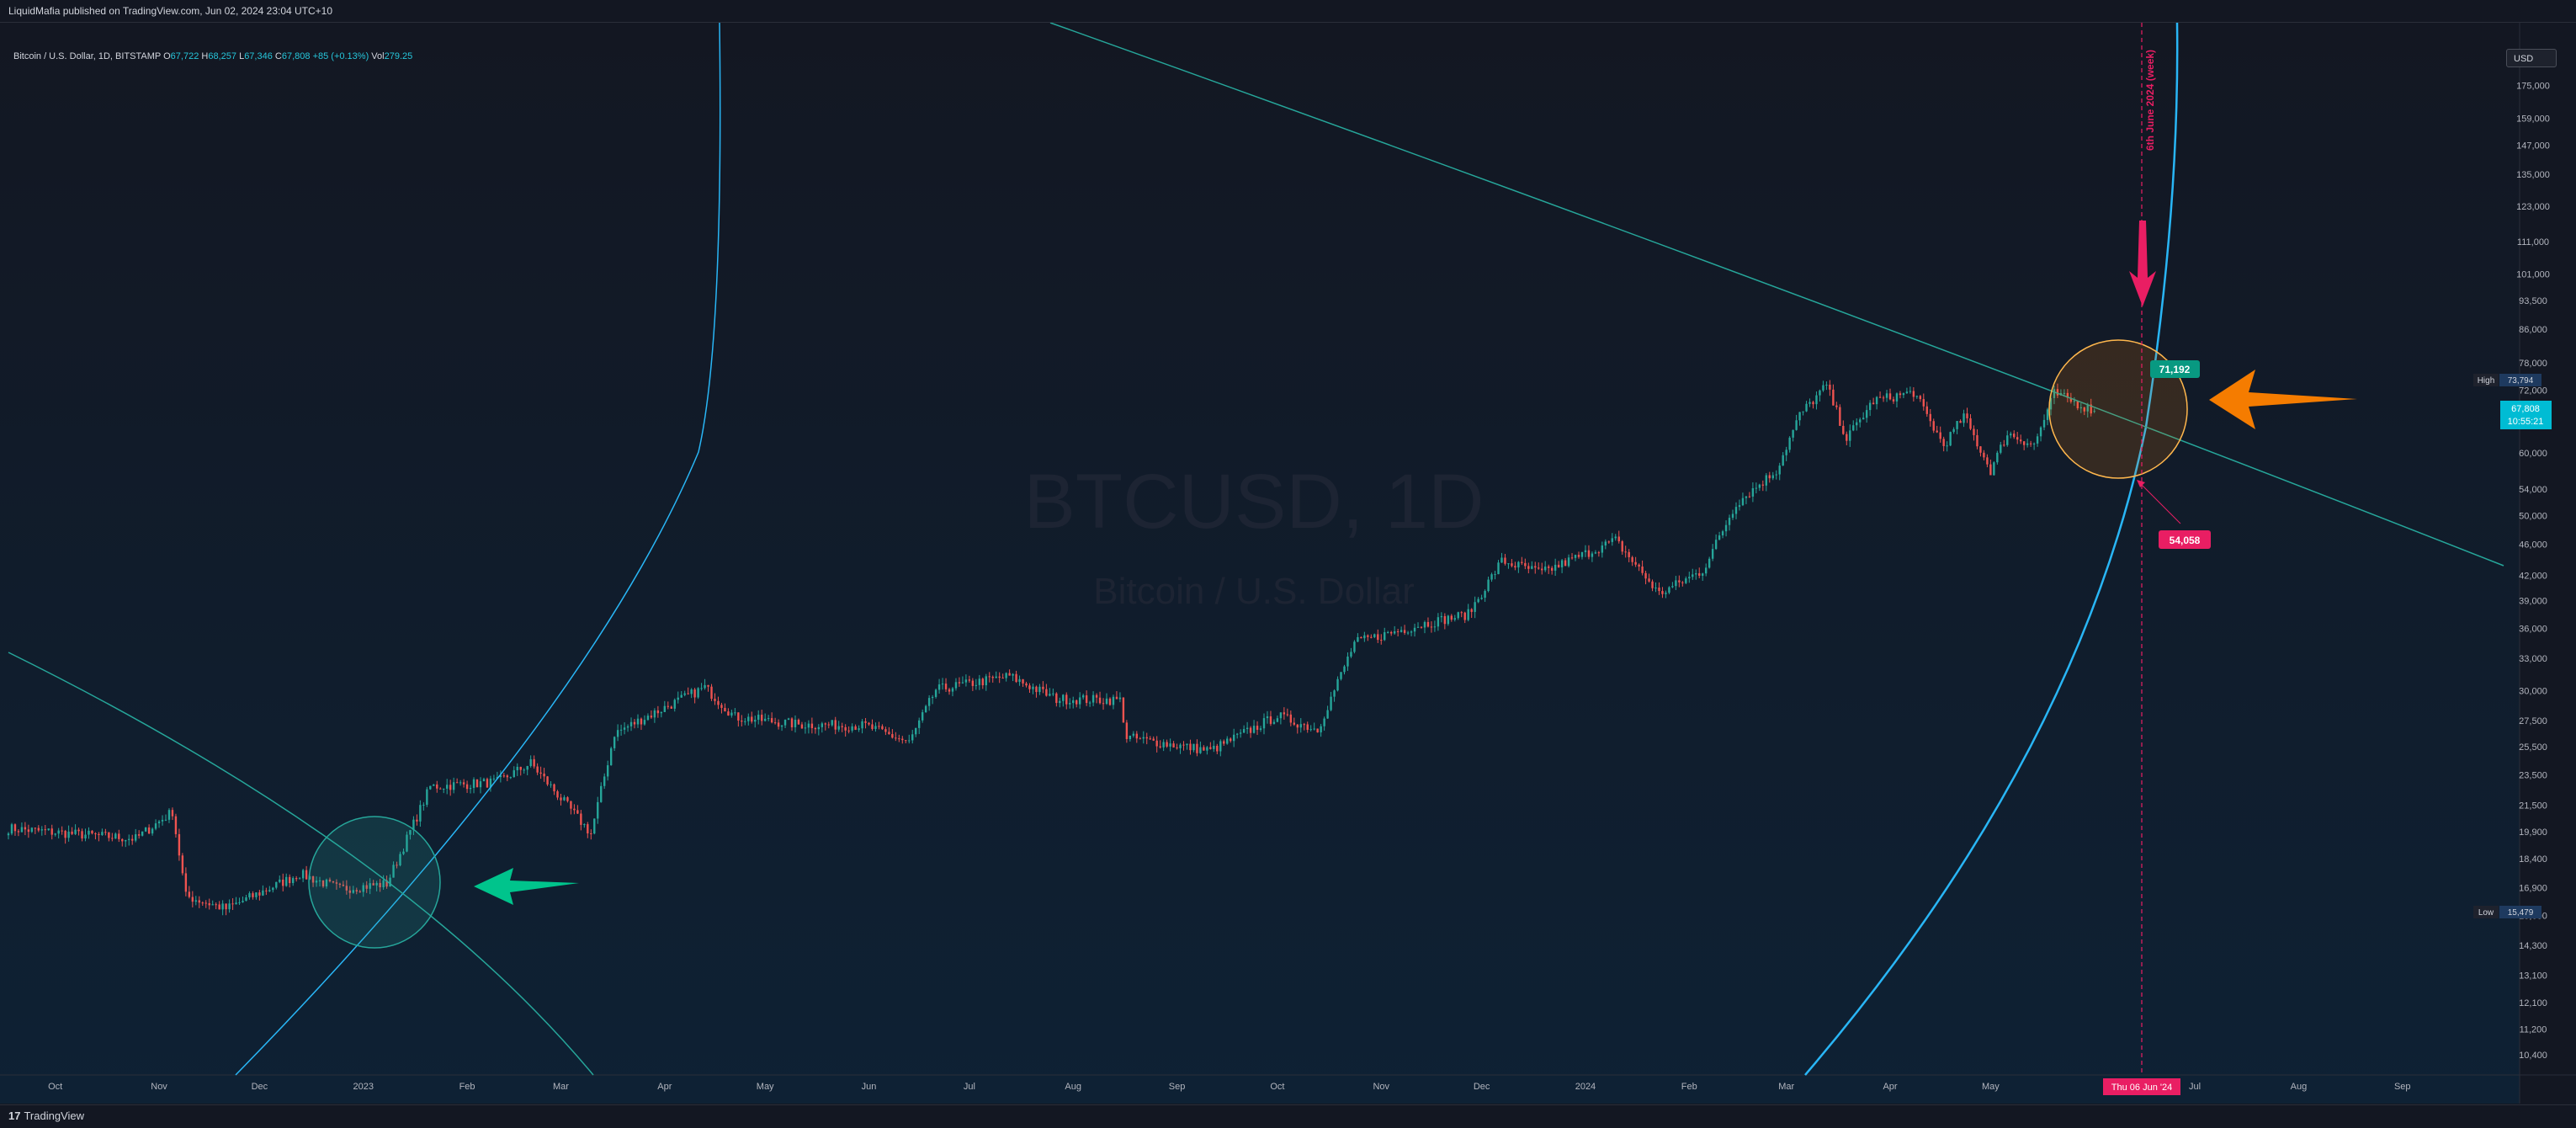 The height and width of the screenshot is (1128, 2576). I want to click on tradingview-logo-icon: 17, so click(15, 1115).